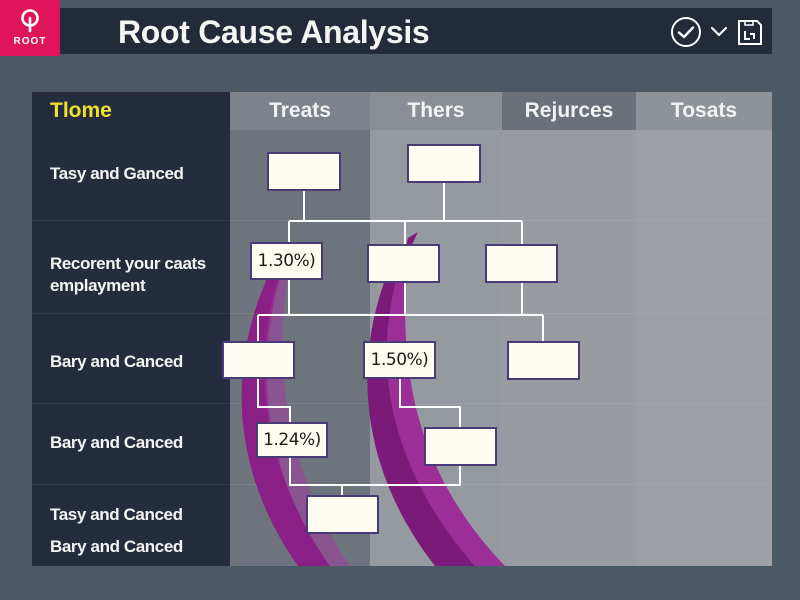 The height and width of the screenshot is (600, 800). I want to click on column-header-rejurces: Rejurces, so click(569, 111).